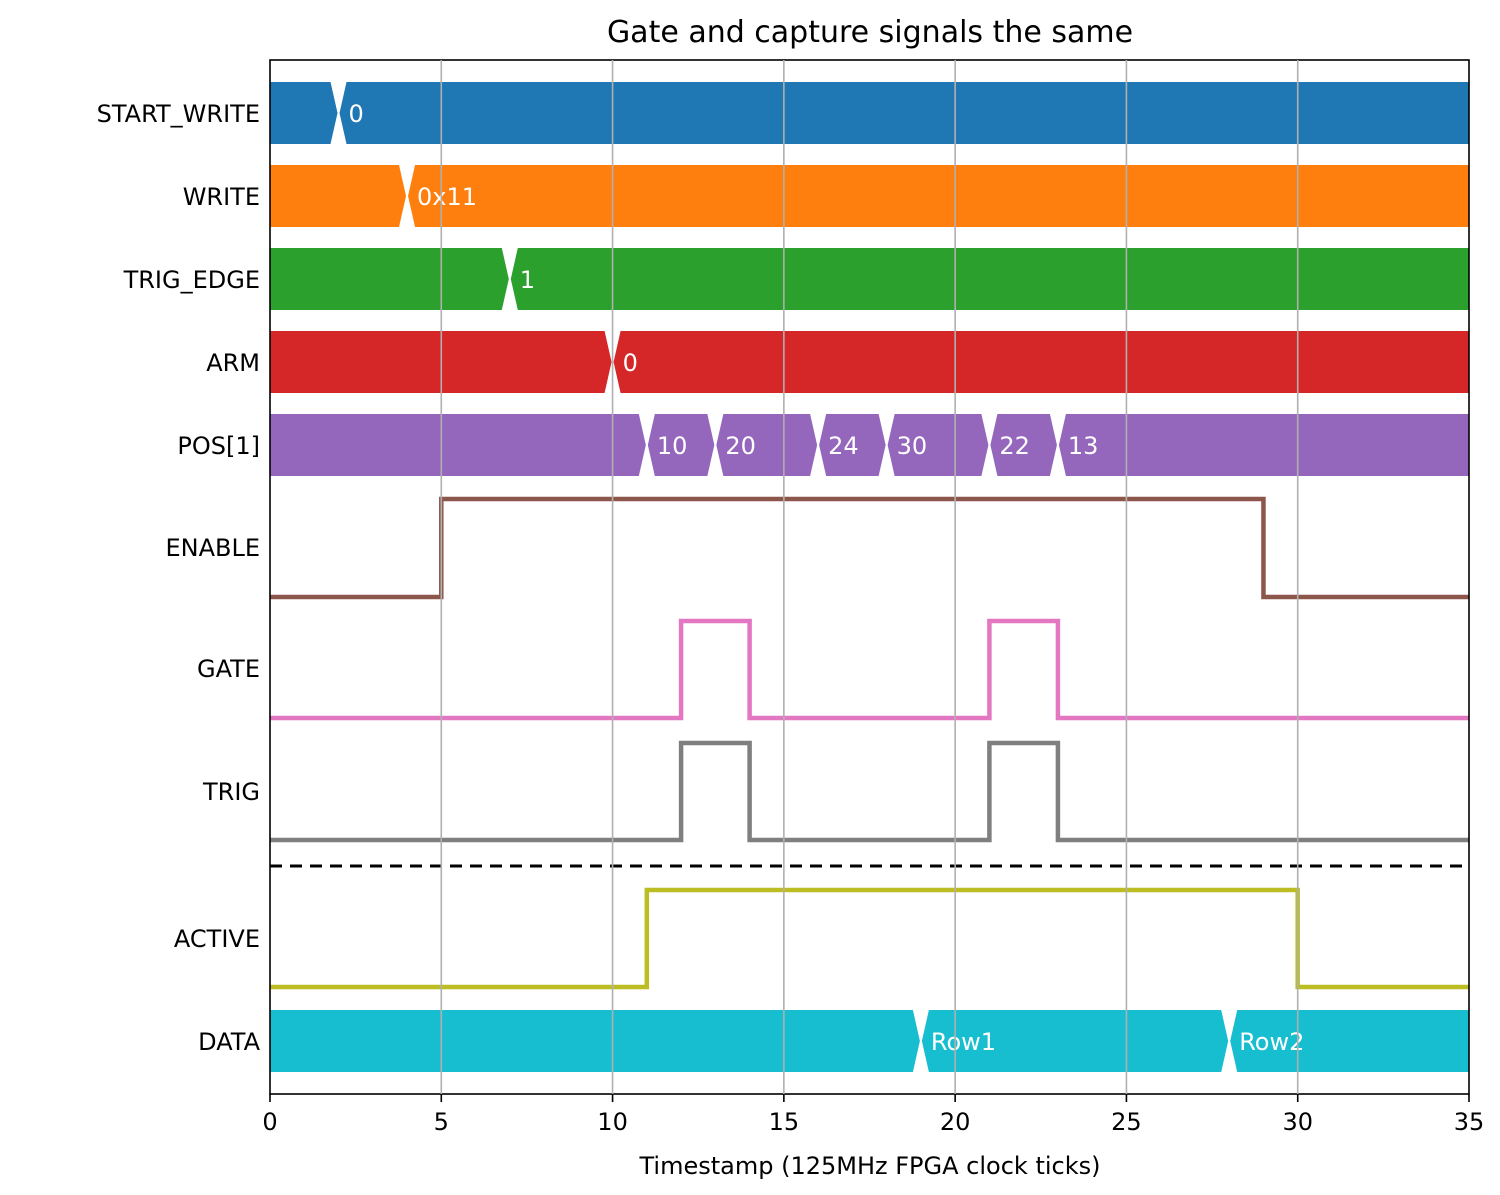 The image size is (1500, 1195). What do you see at coordinates (870, 32) in the screenshot?
I see `chart-title: Gate and capture signals the same` at bounding box center [870, 32].